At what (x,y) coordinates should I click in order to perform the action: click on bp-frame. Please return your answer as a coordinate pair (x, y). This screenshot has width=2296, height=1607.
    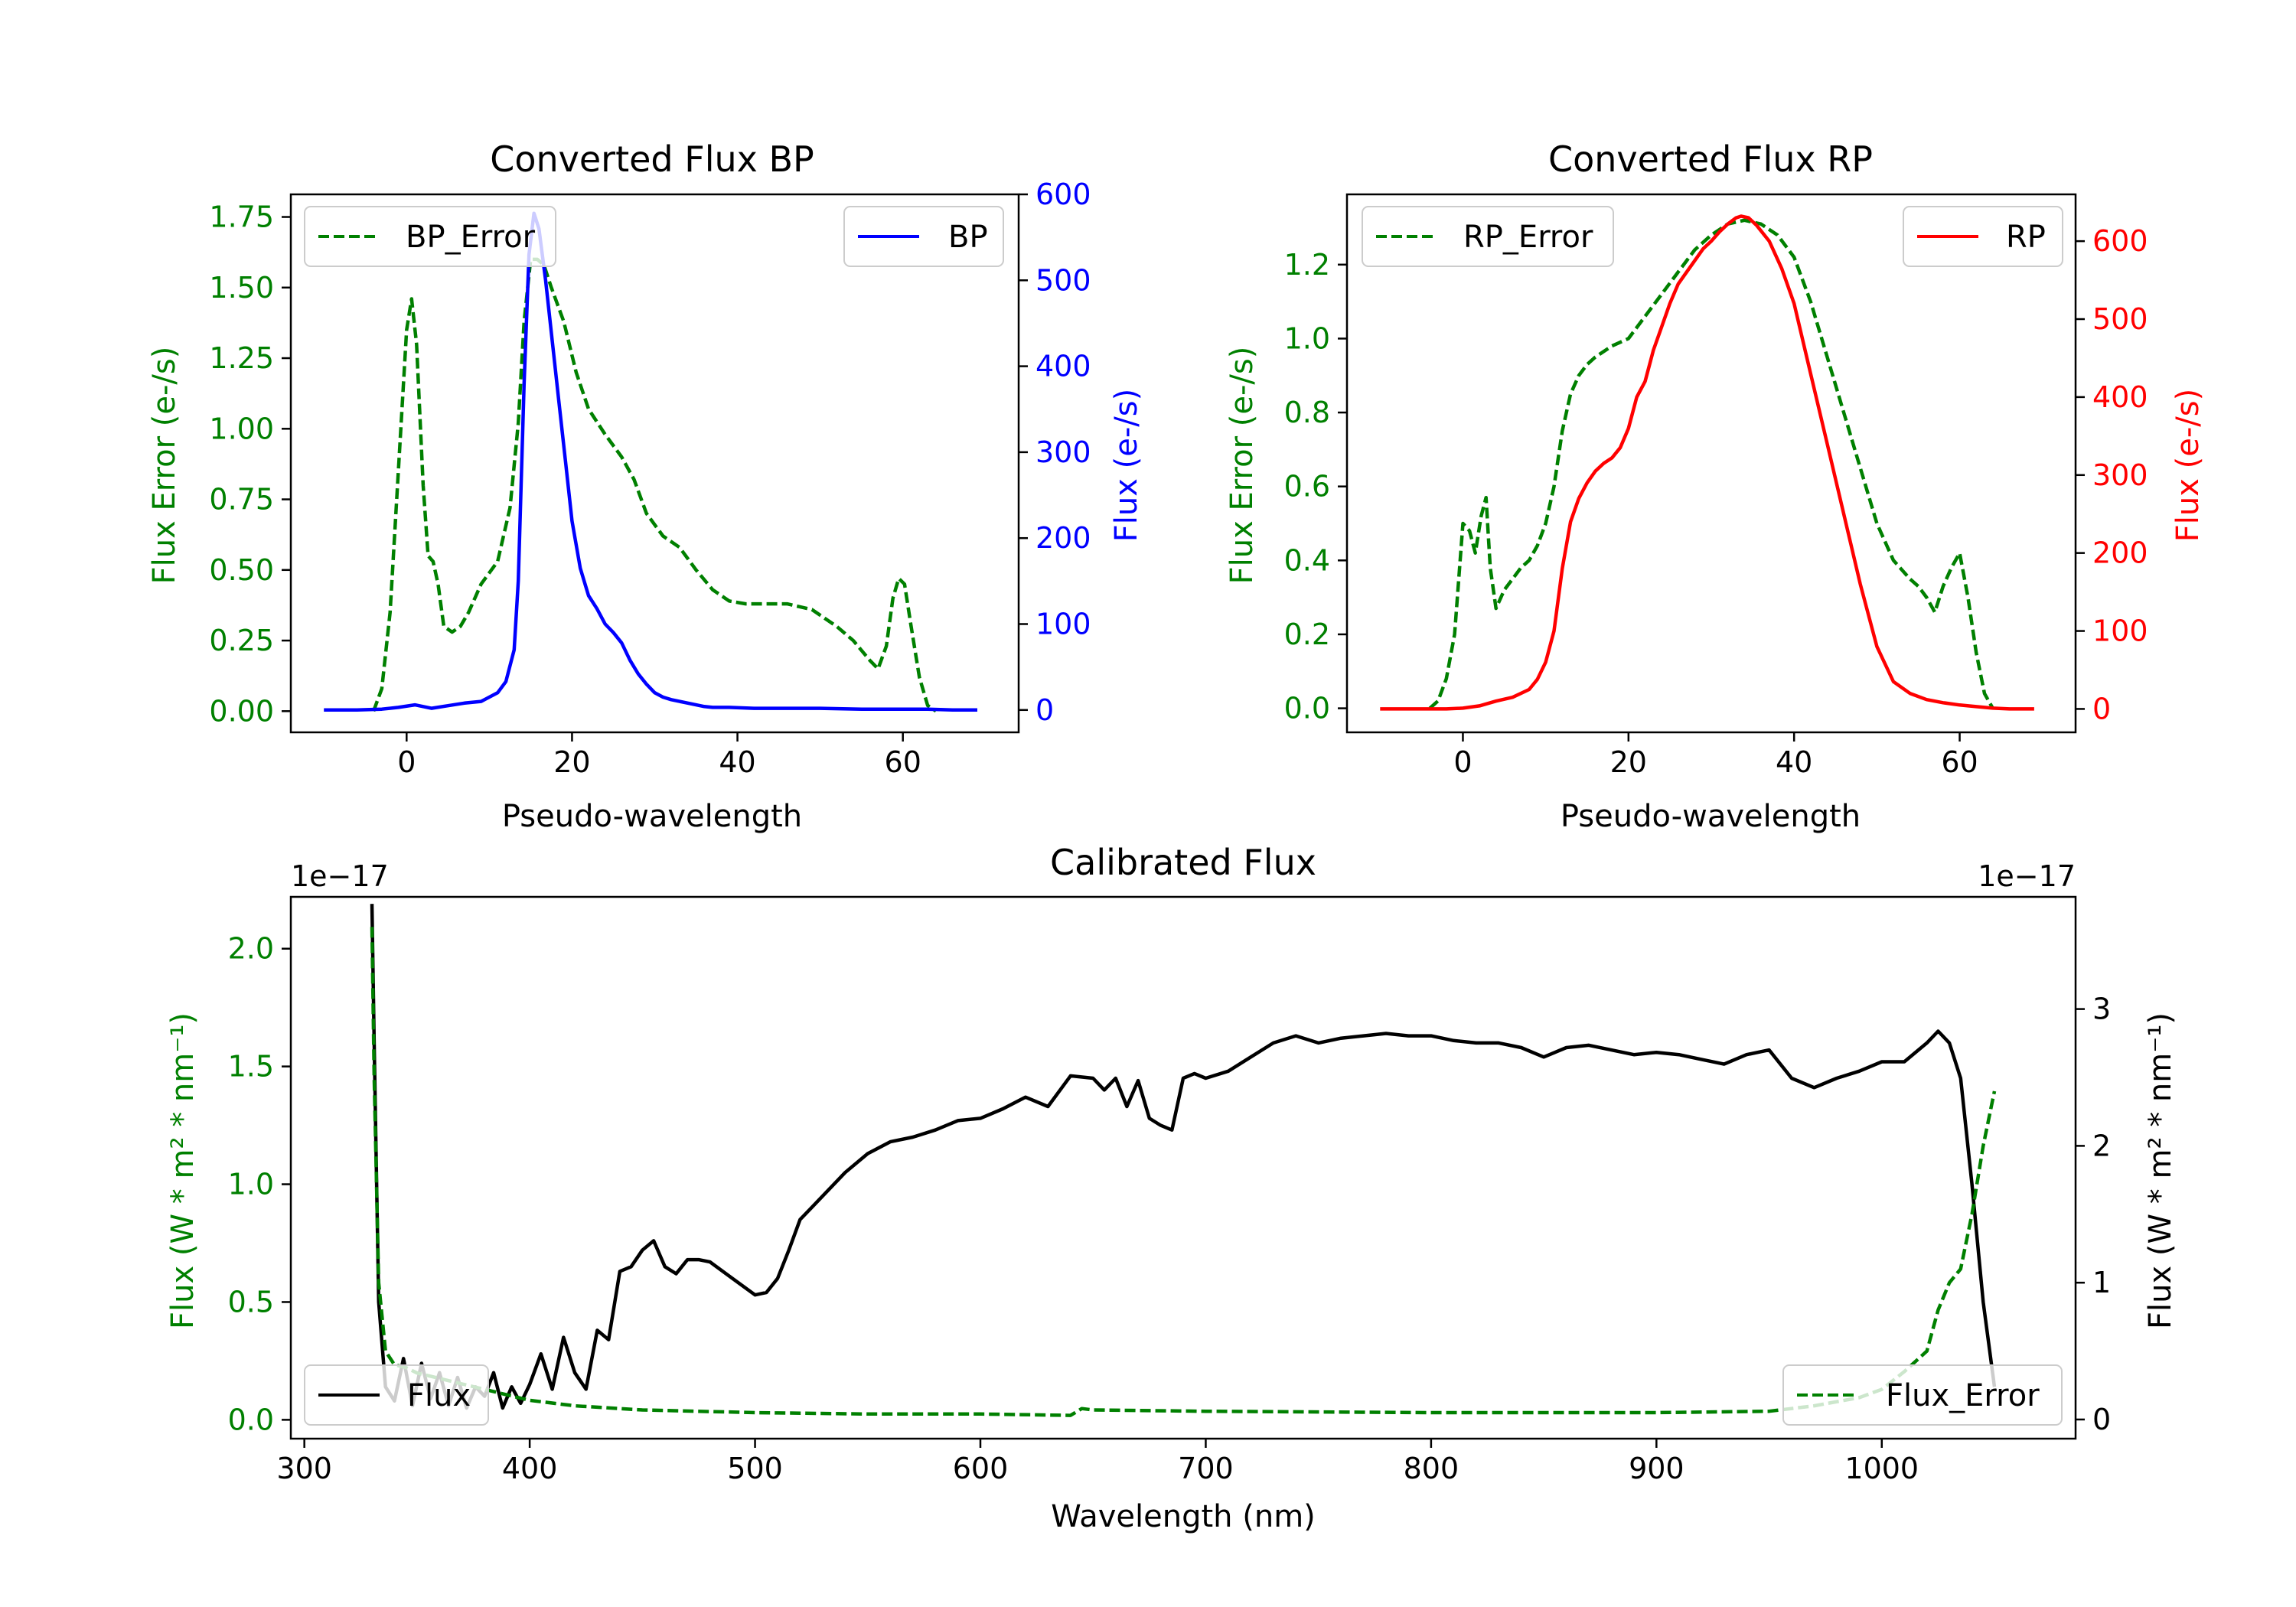
    Looking at the image, I should click on (654, 463).